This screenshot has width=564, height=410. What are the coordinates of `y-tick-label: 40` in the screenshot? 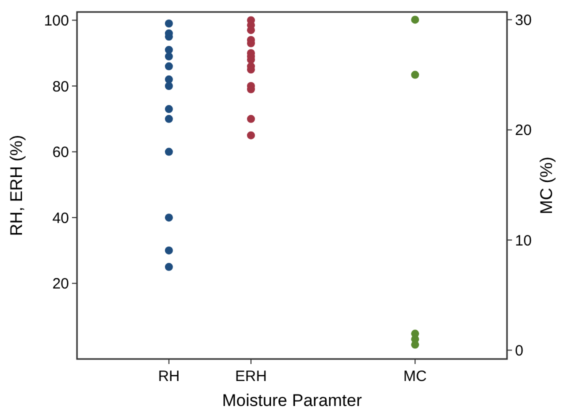 It's located at (60, 218).